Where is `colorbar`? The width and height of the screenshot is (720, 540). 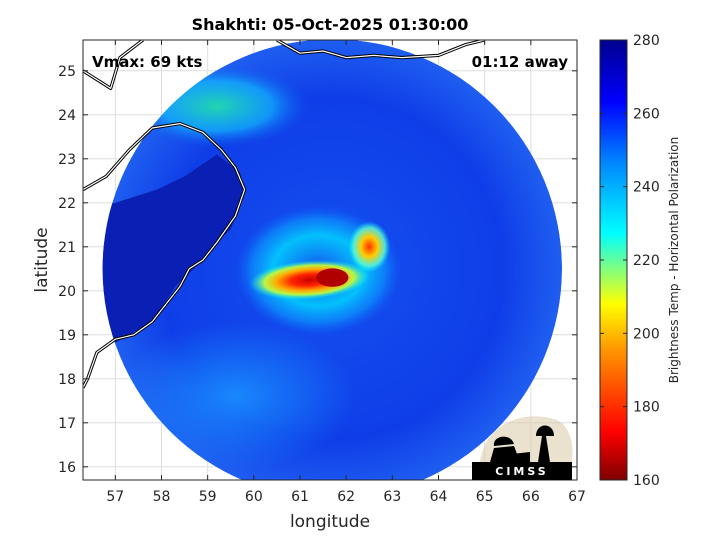
colorbar is located at coordinates (613, 260).